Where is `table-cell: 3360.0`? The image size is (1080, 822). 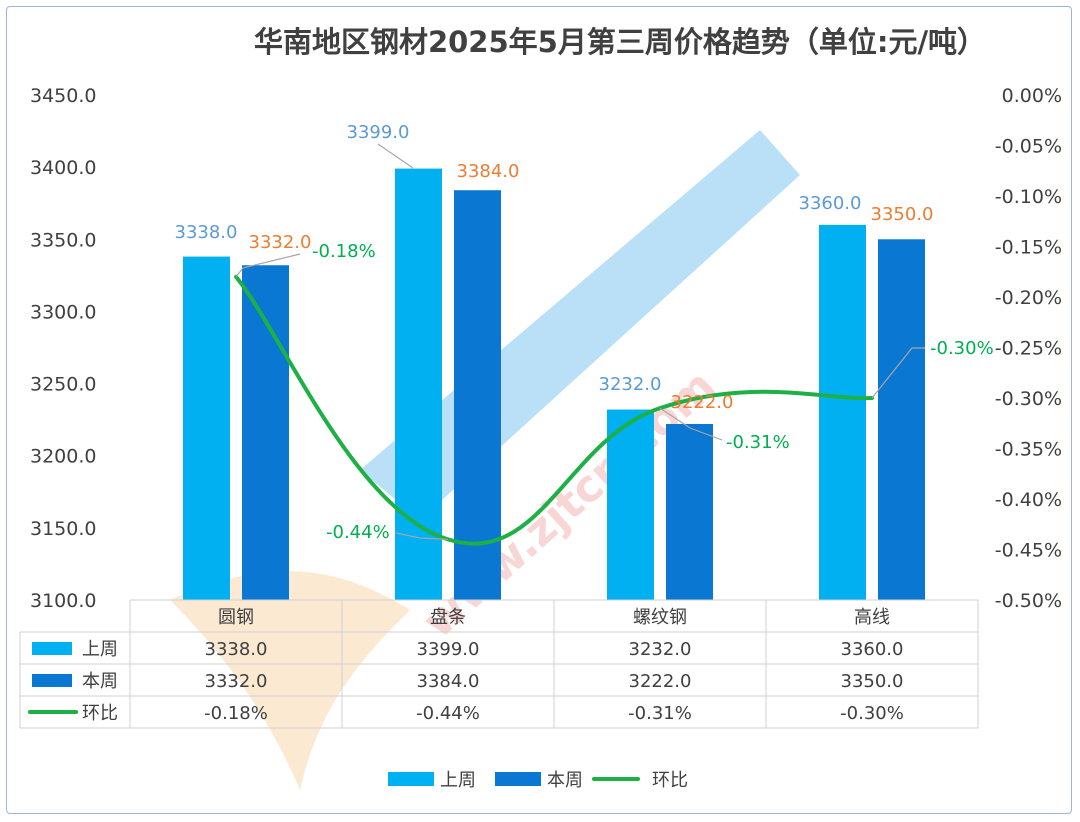
table-cell: 3360.0 is located at coordinates (872, 649).